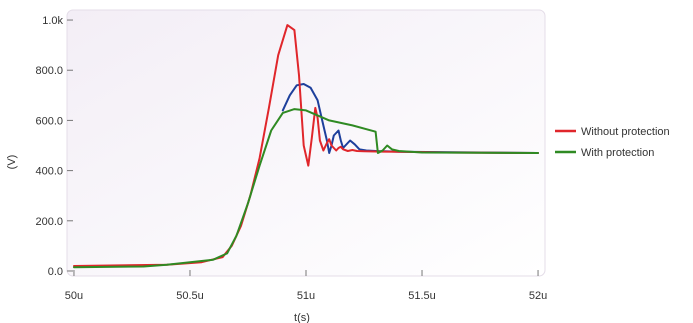 The image size is (693, 323). What do you see at coordinates (617, 153) in the screenshot?
I see `legend-label-with-protection: With protection` at bounding box center [617, 153].